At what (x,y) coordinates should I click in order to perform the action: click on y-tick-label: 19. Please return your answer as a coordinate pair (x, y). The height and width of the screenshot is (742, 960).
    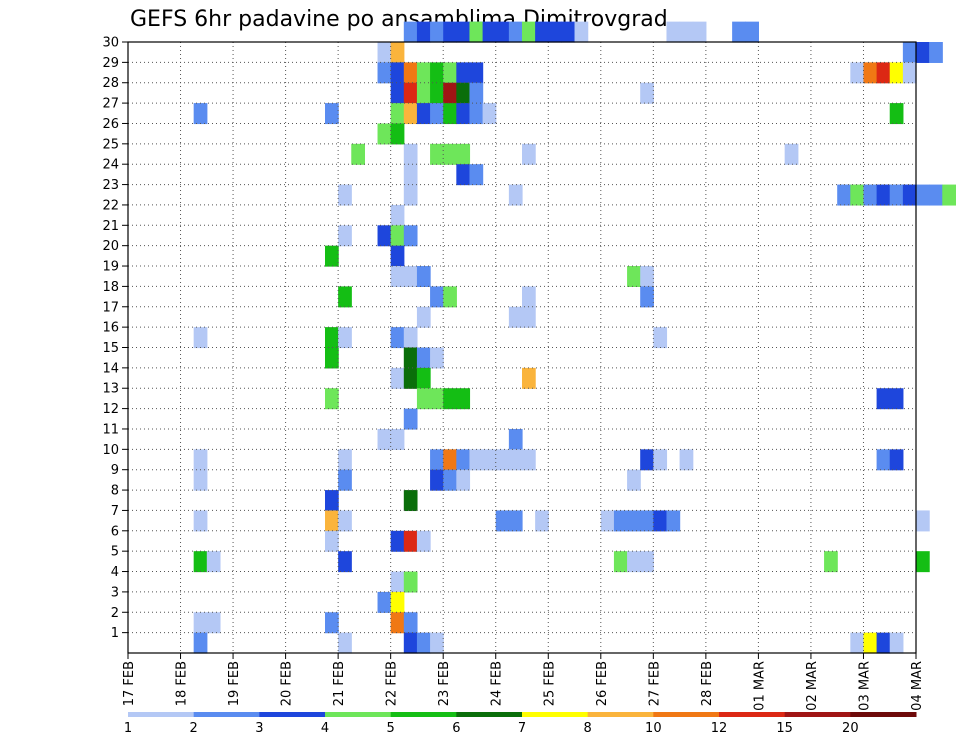
    Looking at the image, I should click on (110, 267).